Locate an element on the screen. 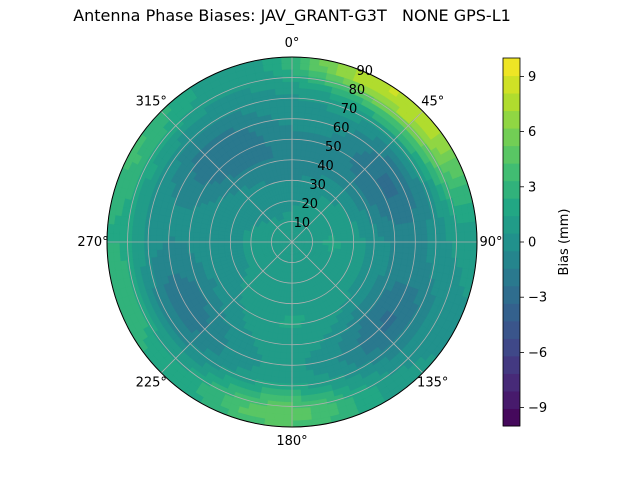 This screenshot has height=480, width=640. colorbar-tick-label: 3 is located at coordinates (532, 187).